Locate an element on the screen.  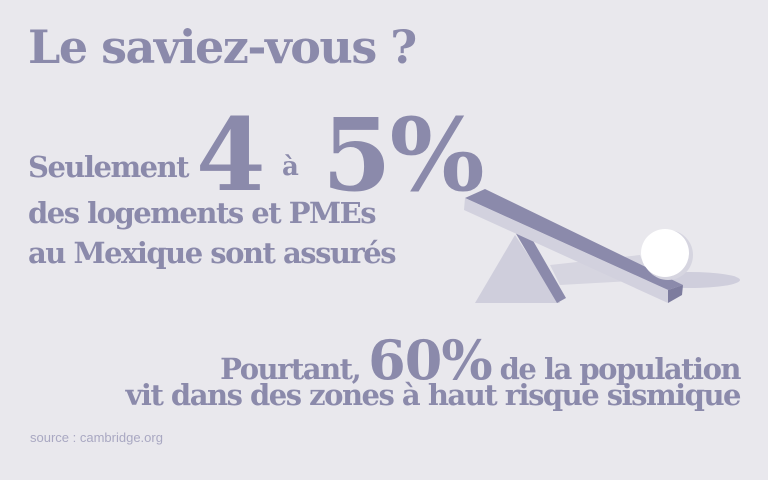
plank-end is located at coordinates (675, 294).